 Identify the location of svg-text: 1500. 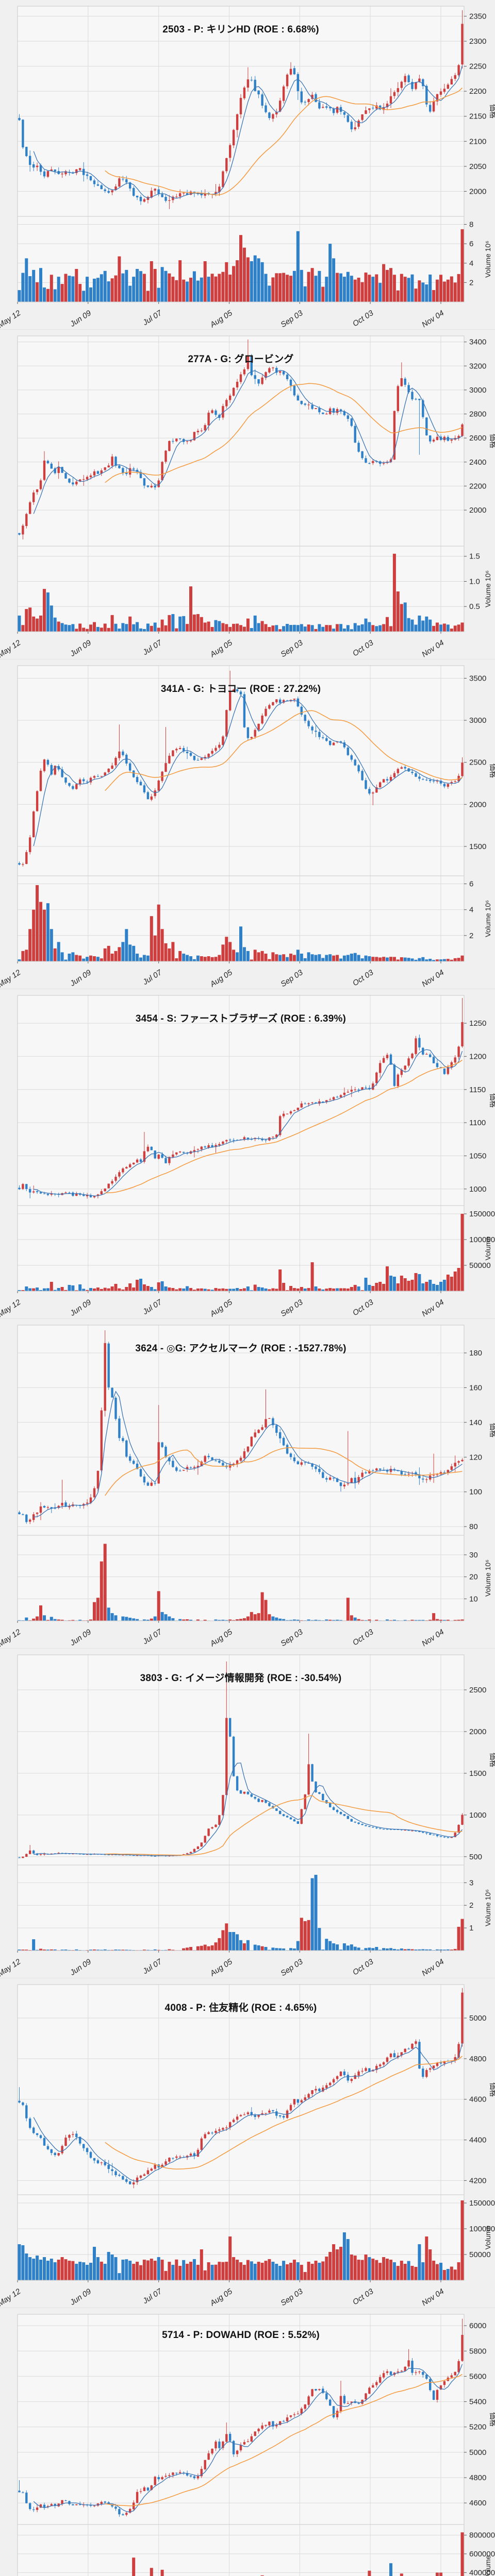
(478, 846).